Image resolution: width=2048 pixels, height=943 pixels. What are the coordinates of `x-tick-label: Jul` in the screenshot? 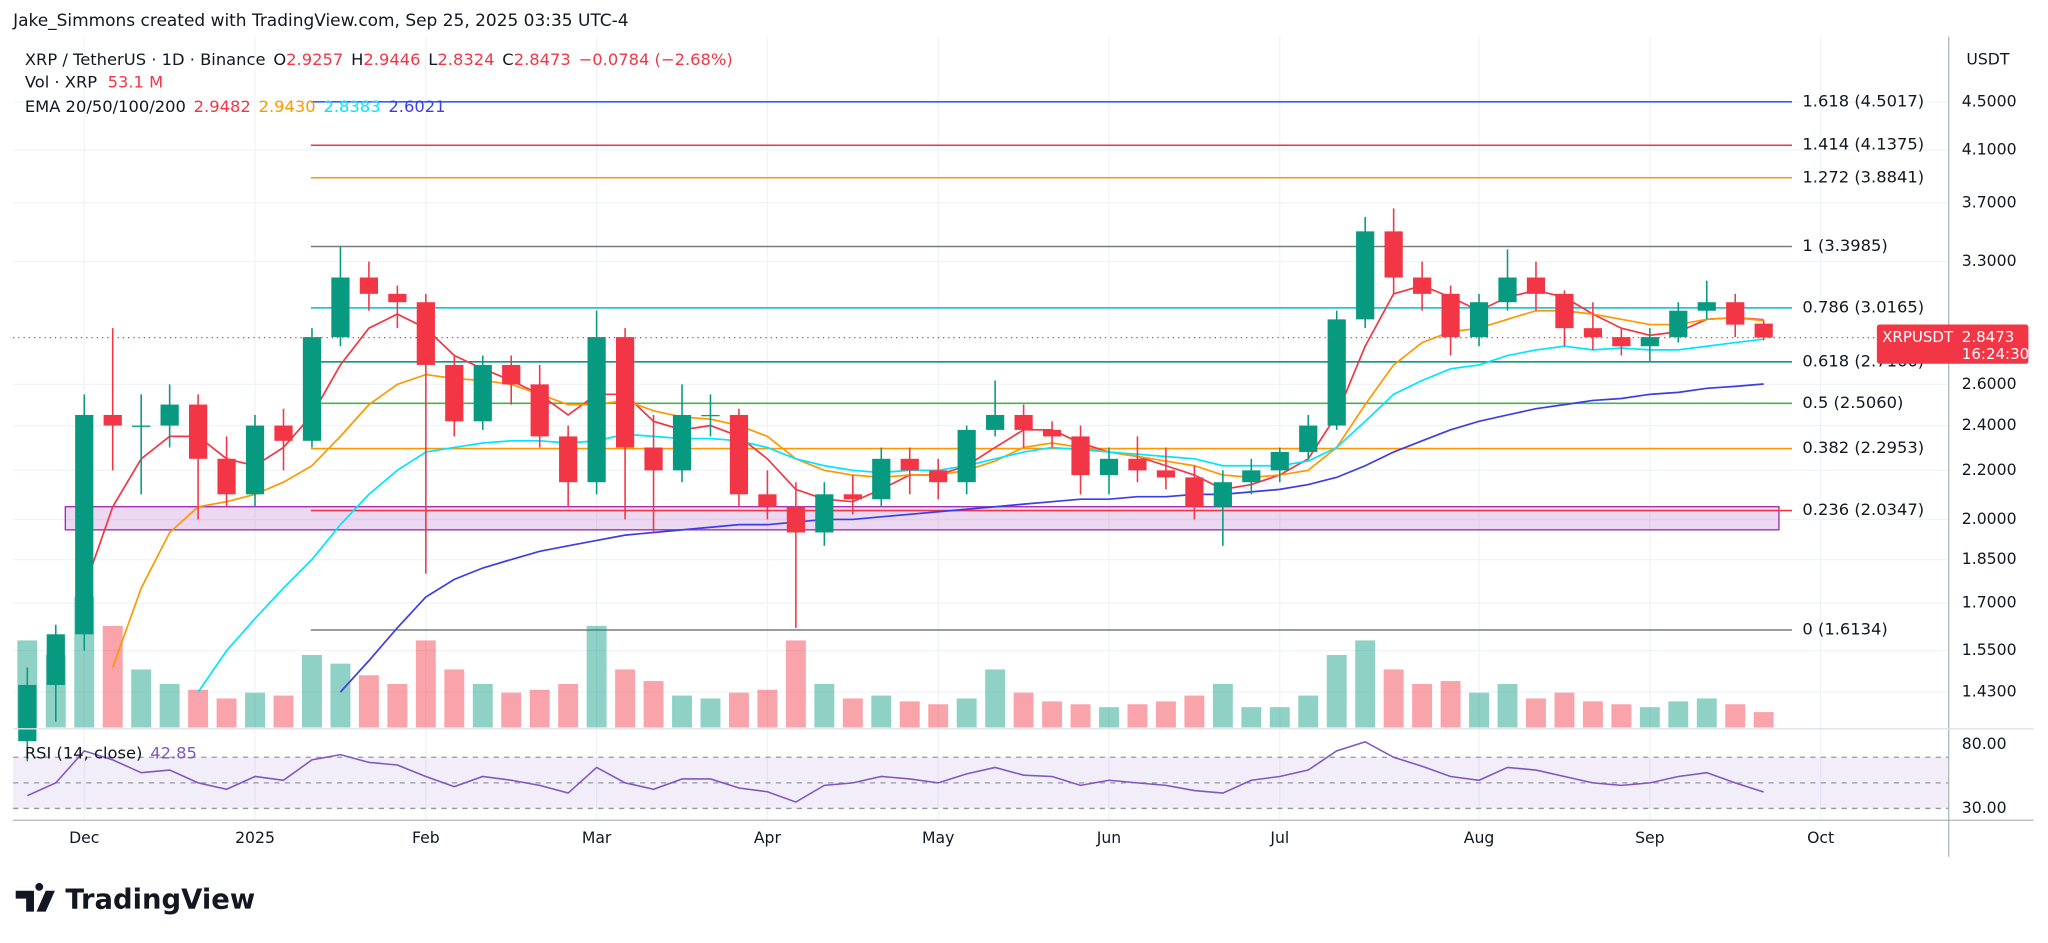 It's located at (1279, 837).